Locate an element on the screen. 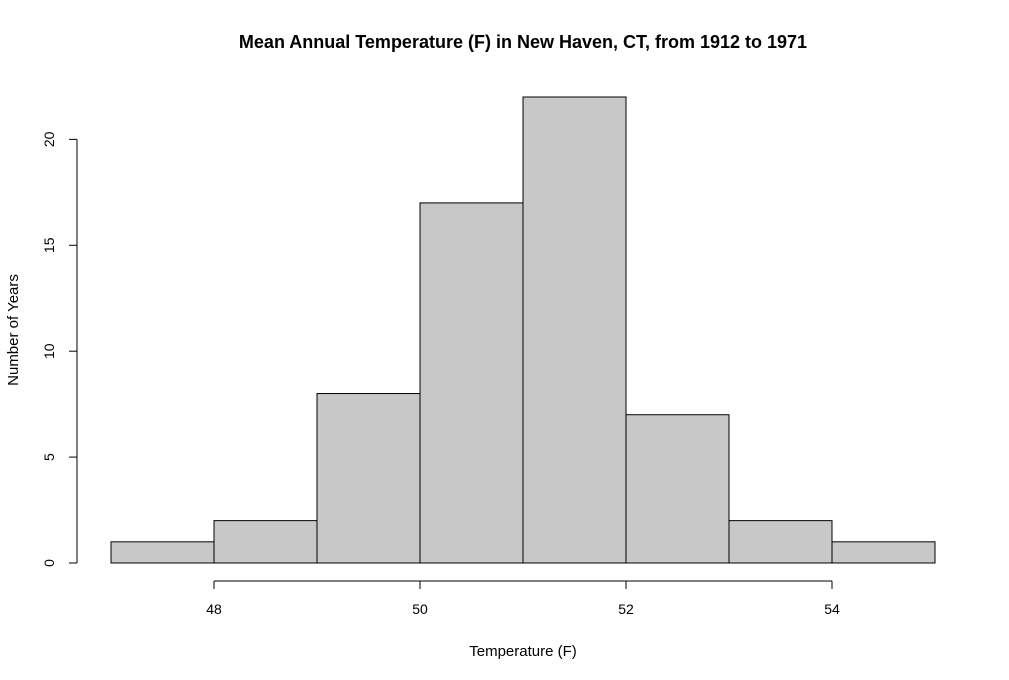  x-tick-label-54: 54 is located at coordinates (832, 609).